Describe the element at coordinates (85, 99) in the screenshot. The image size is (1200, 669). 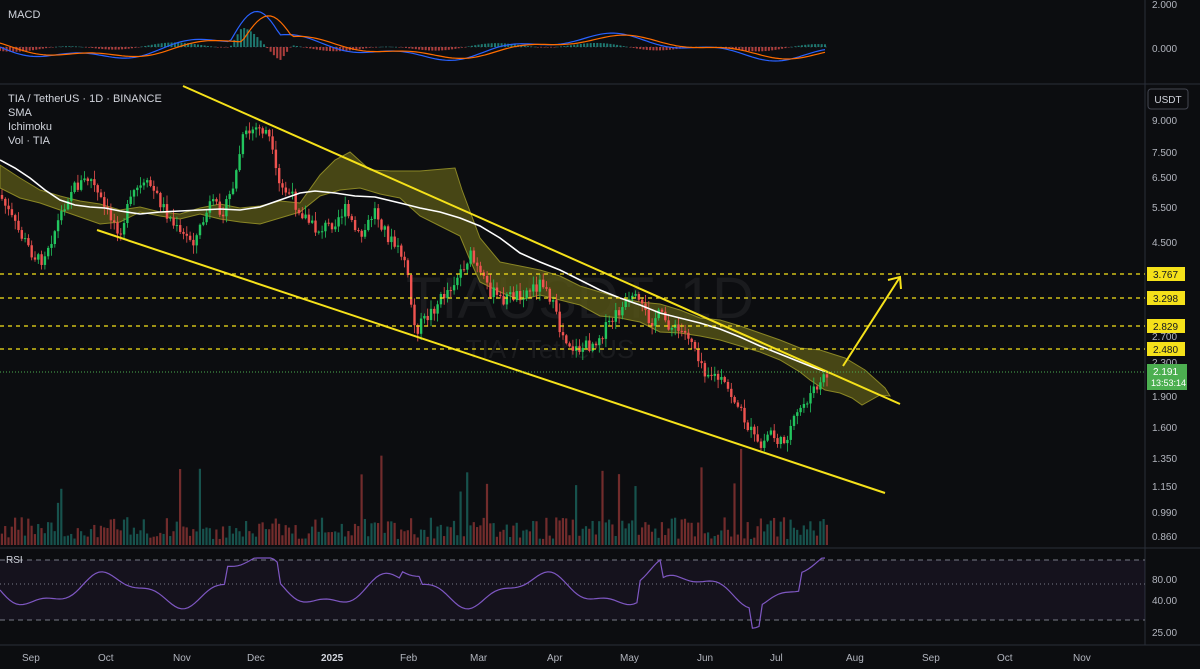
I see `symbol-title: TIA / TetherUS · 1D · BINANCE` at that location.